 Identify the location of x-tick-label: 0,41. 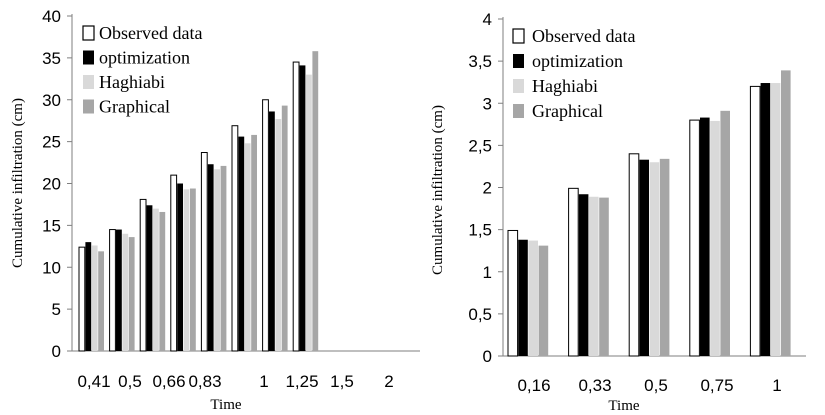
(93, 381).